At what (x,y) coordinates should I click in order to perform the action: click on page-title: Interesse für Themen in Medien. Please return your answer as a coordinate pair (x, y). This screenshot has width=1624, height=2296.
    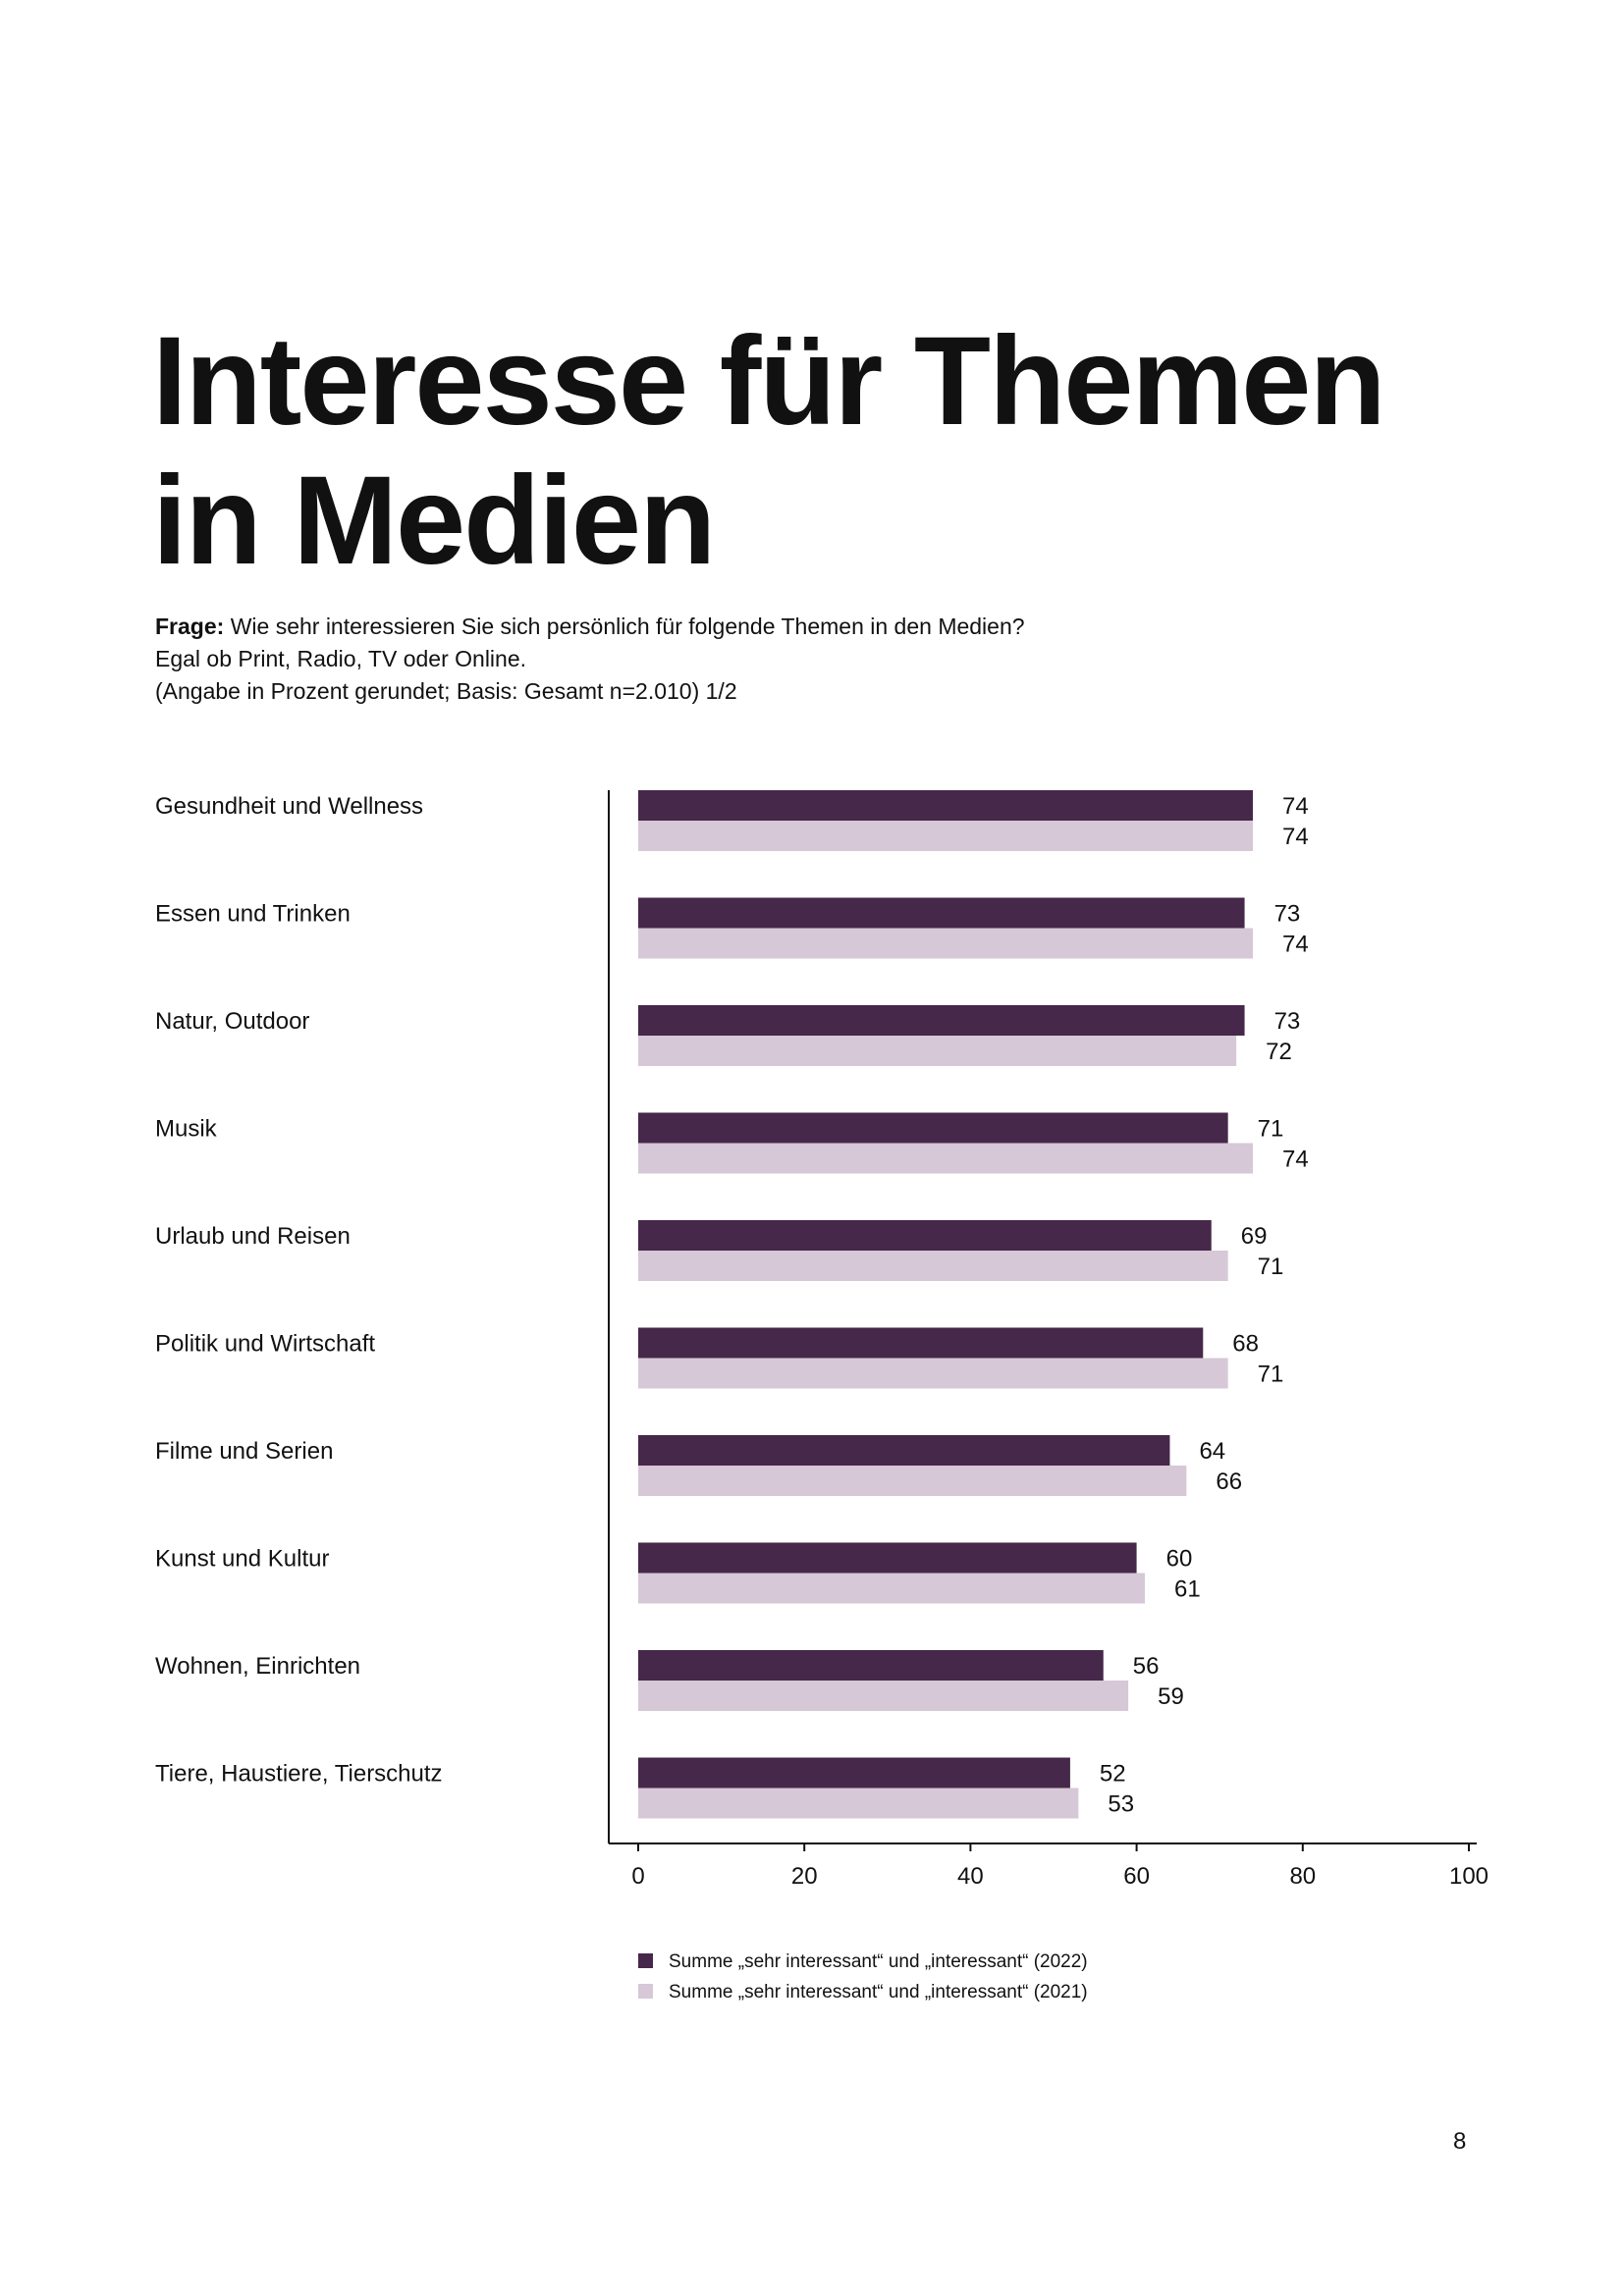
    Looking at the image, I should click on (769, 451).